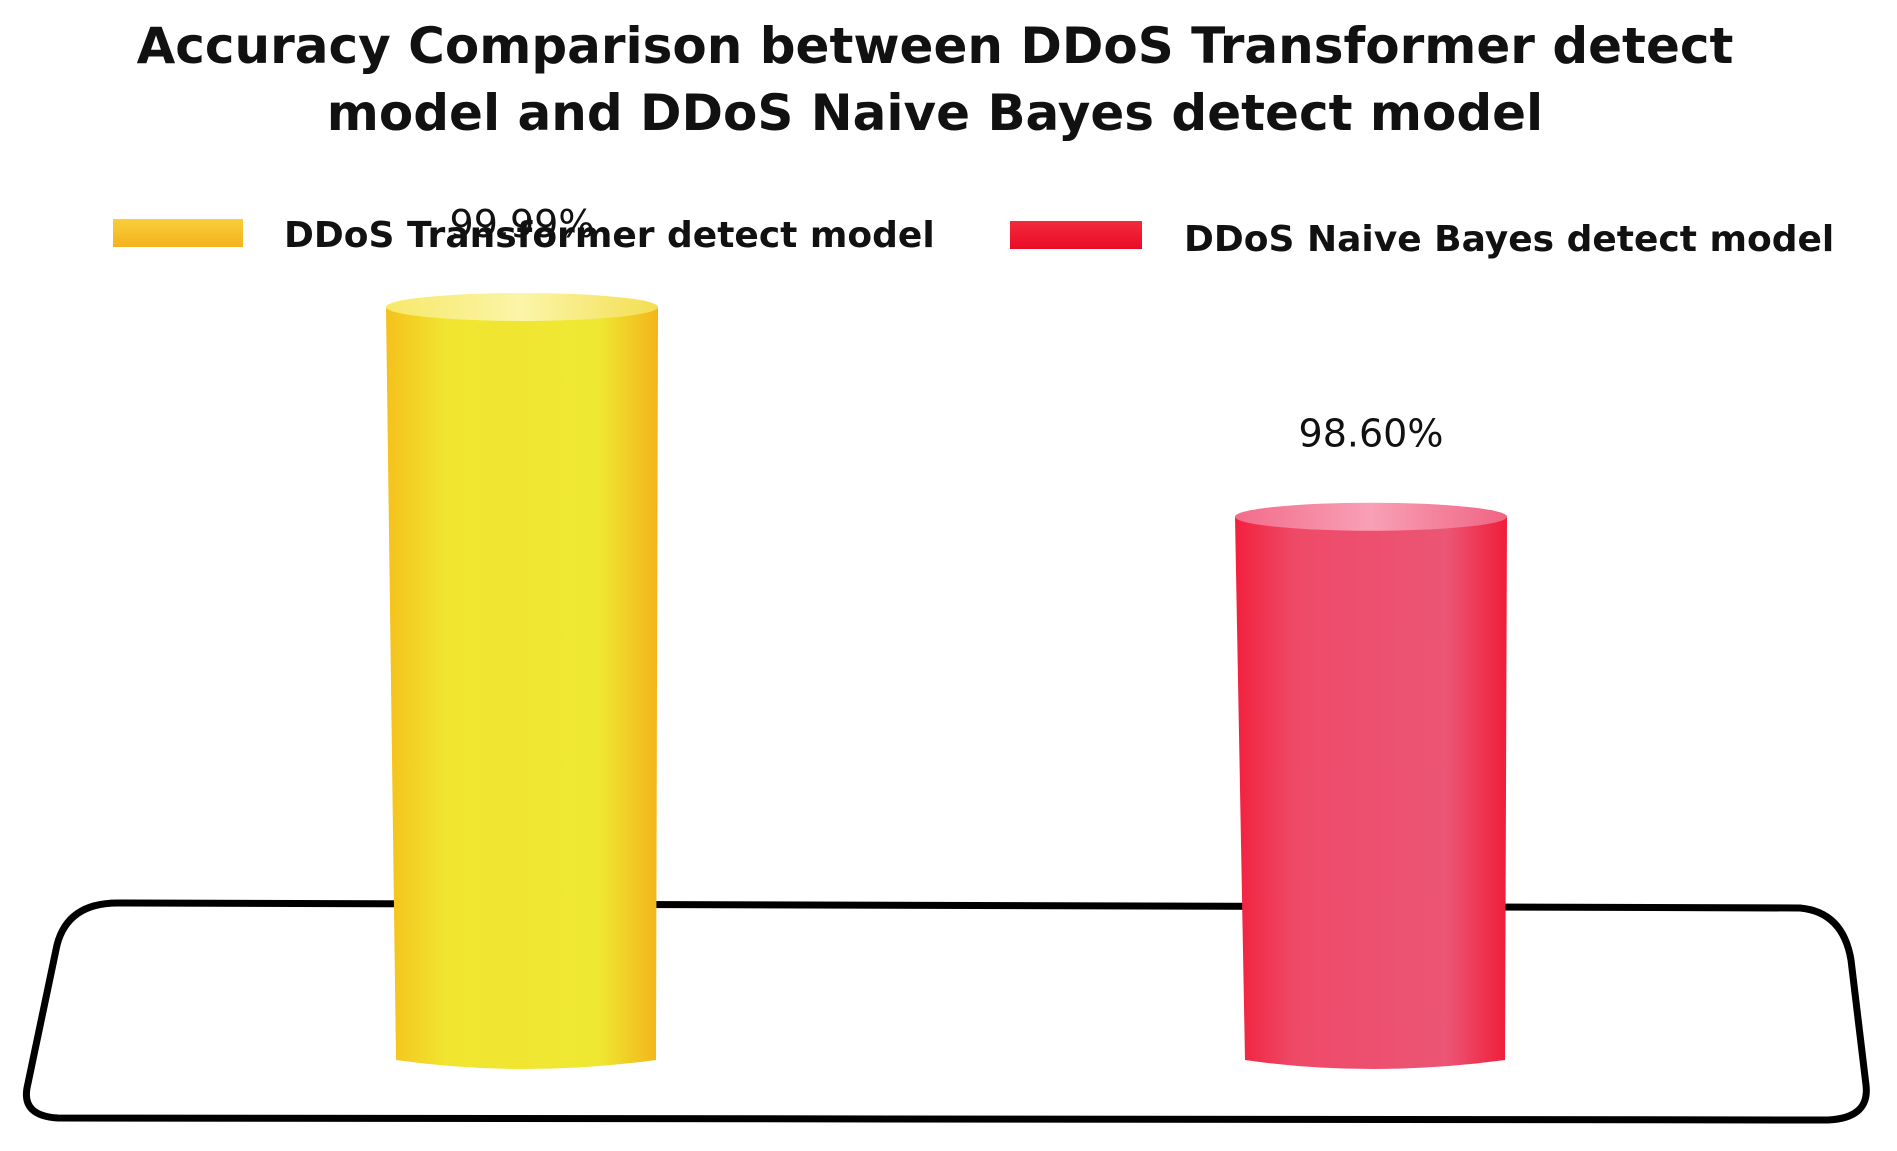 The height and width of the screenshot is (1151, 1897). Describe the element at coordinates (1371, 516) in the screenshot. I see `bar-naive-bayes-top` at that location.